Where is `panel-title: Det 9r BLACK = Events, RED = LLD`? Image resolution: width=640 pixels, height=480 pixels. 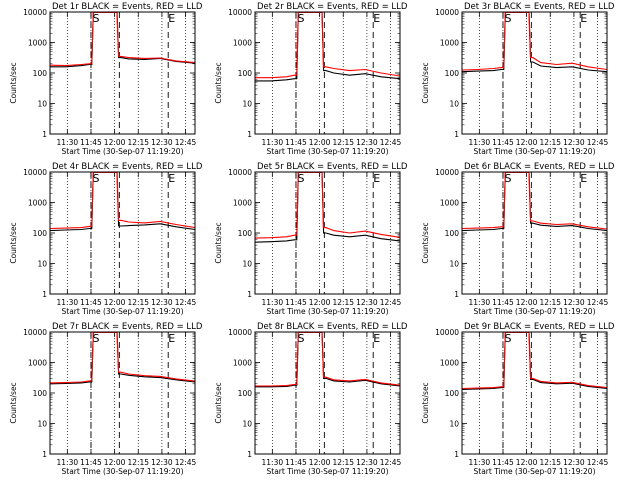
panel-title: Det 9r BLACK = Events, RED = LLD is located at coordinates (539, 327).